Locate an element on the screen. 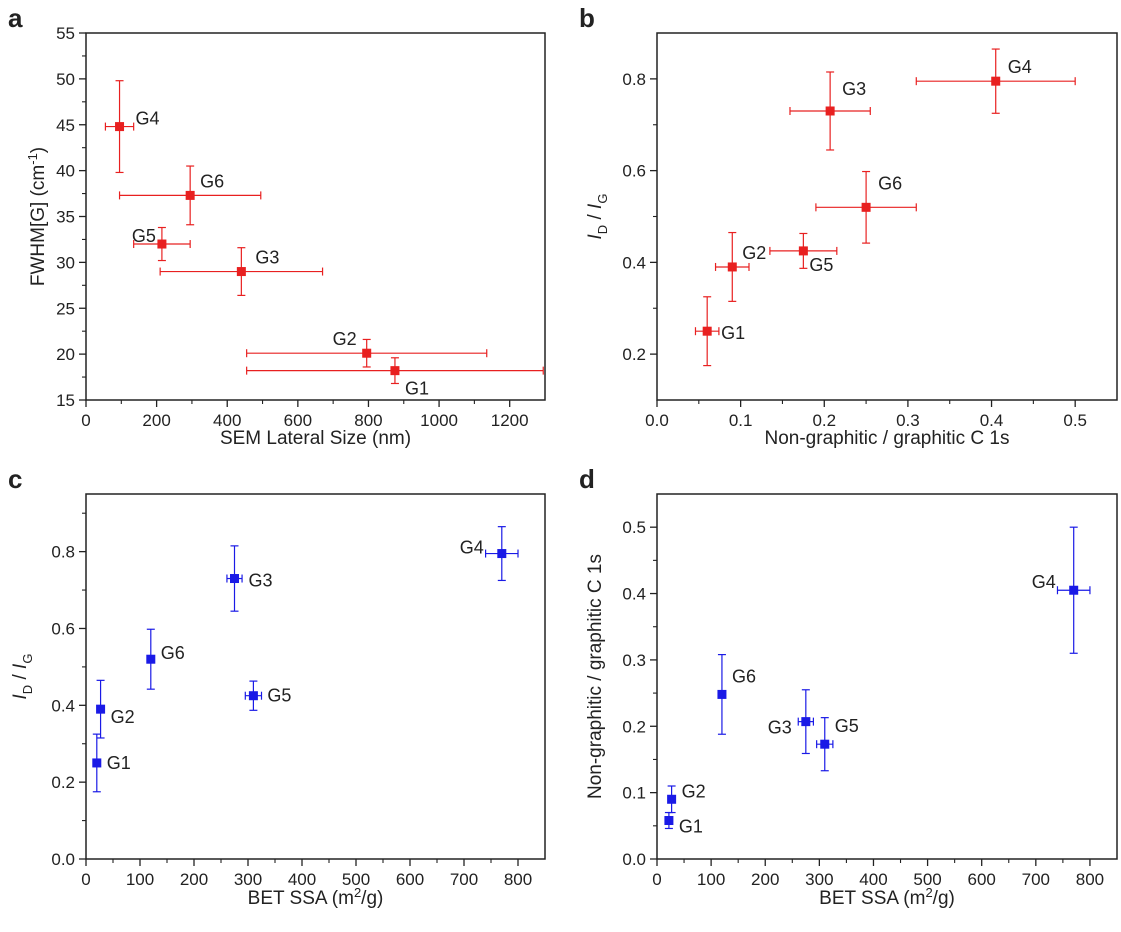  x-tick-label: 0.2 is located at coordinates (824, 420).